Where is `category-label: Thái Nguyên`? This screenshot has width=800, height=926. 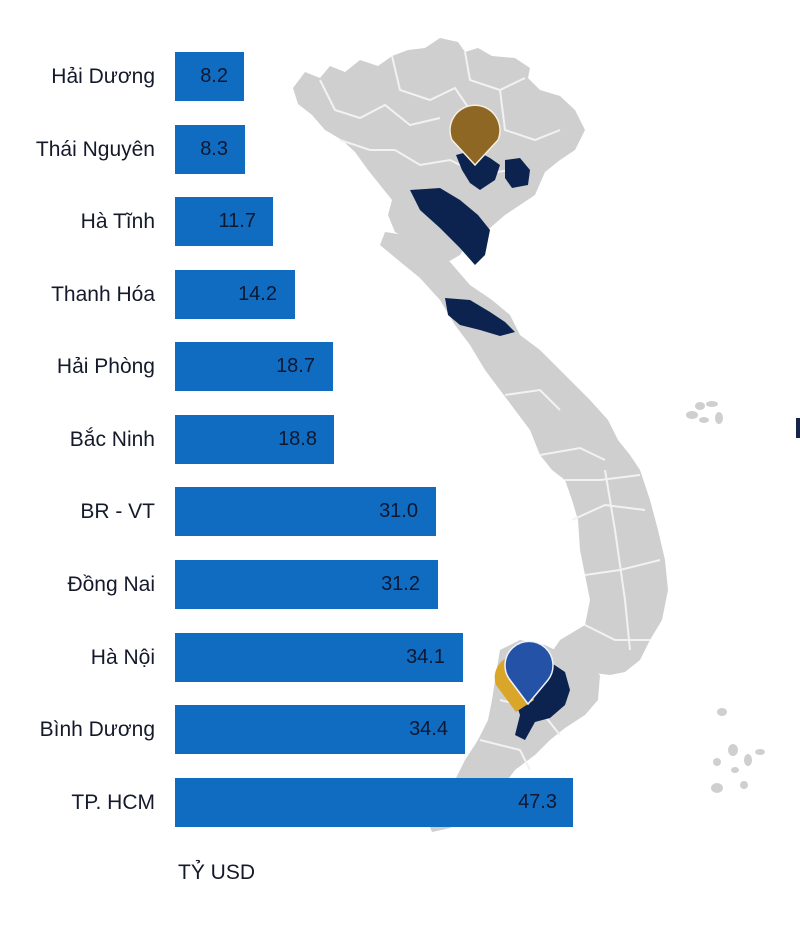
category-label: Thái Nguyên is located at coordinates (95, 149).